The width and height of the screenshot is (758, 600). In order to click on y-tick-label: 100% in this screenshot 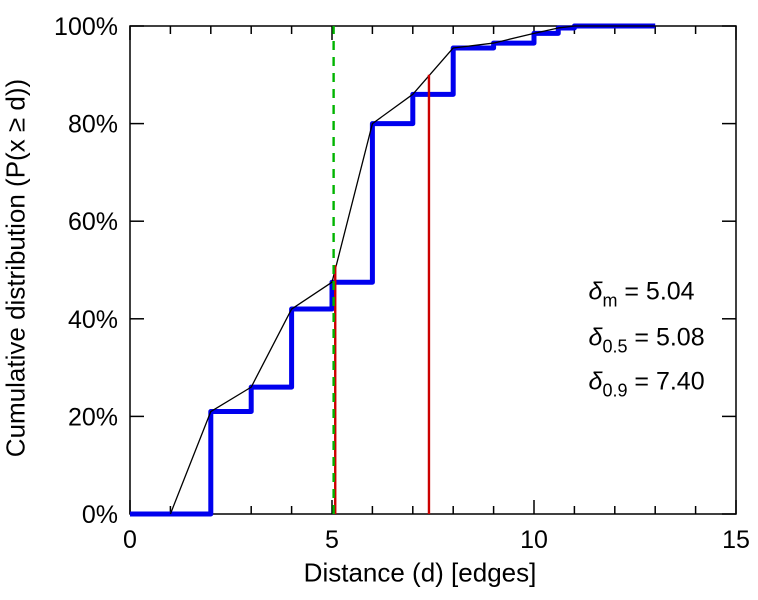, I will do `click(86, 27)`.